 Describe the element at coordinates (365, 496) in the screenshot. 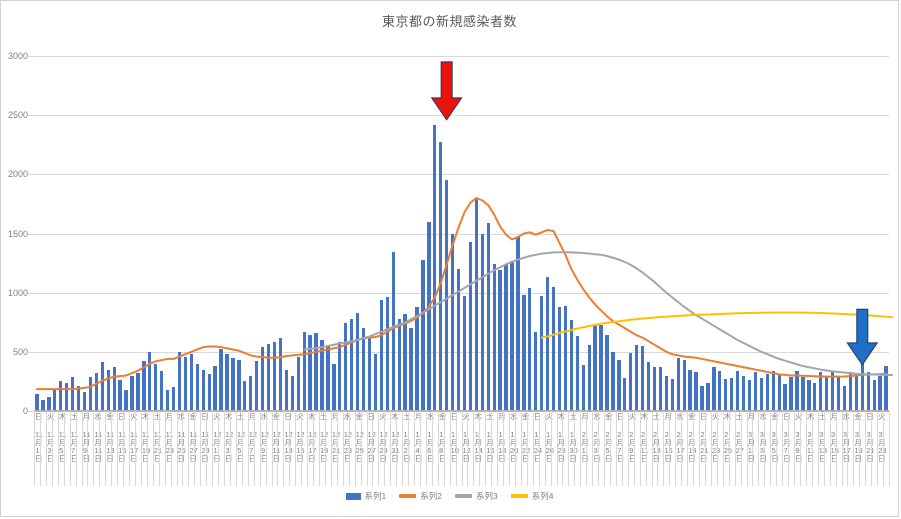

I see `legend-item-系列1: 系列1` at that location.